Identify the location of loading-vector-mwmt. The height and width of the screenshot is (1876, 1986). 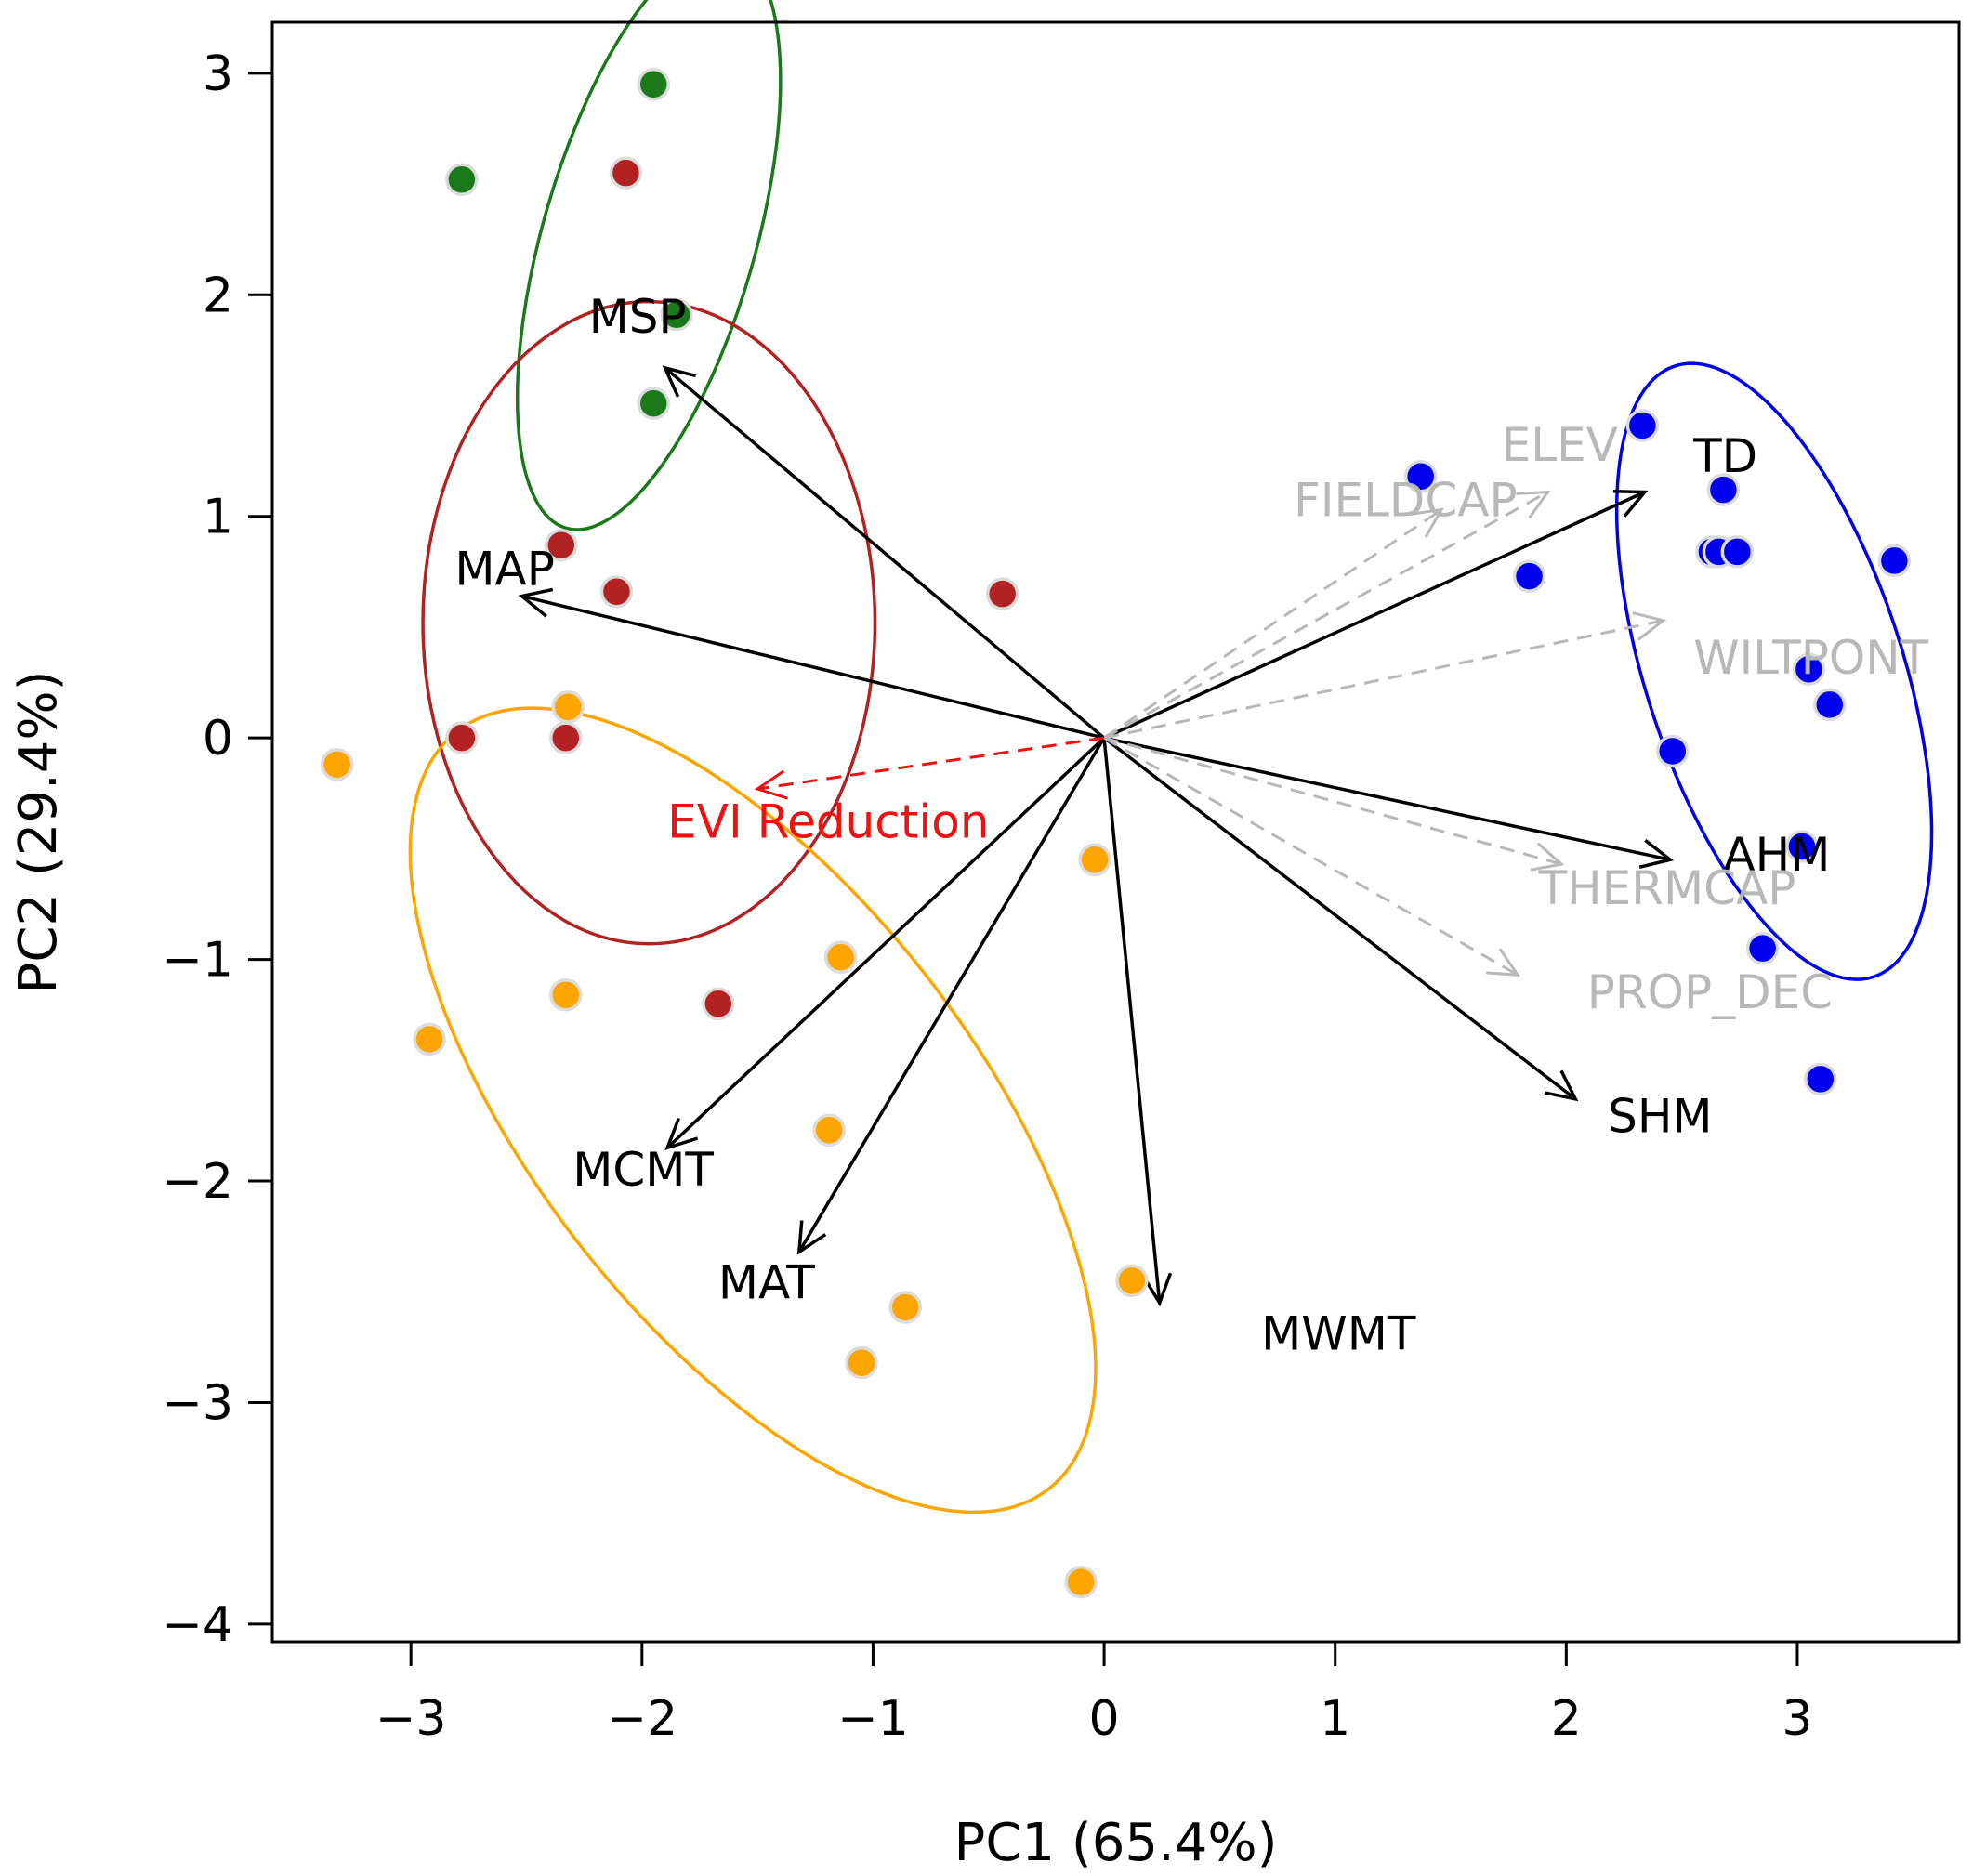
(1137, 1022).